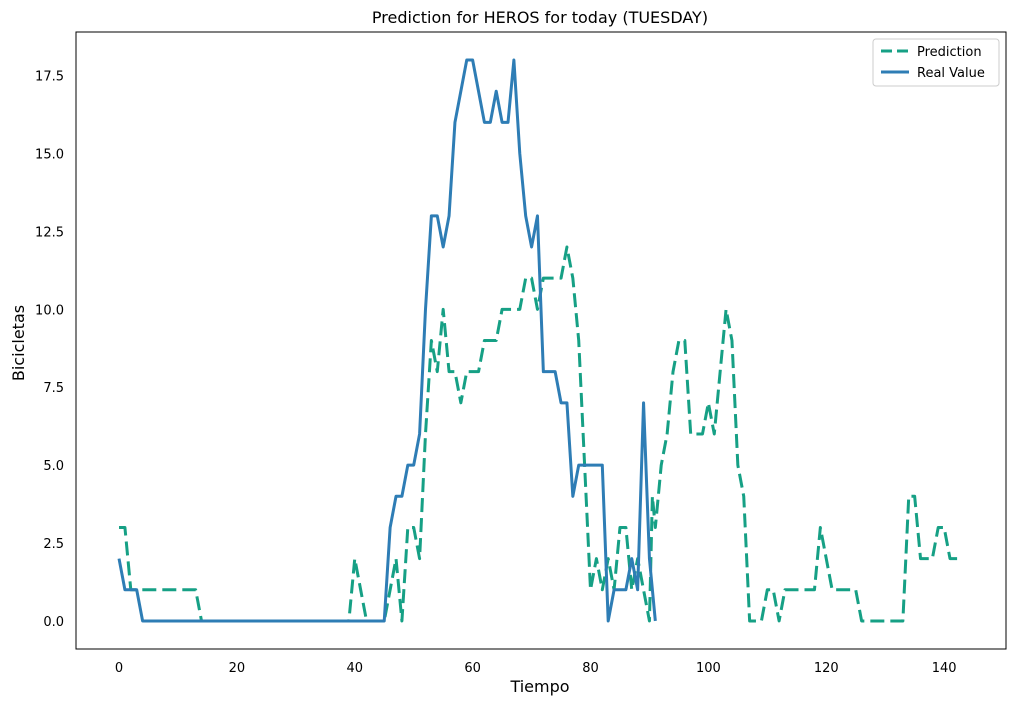 The width and height of the screenshot is (1014, 705). Describe the element at coordinates (49, 155) in the screenshot. I see `y-tick-label: 15.0` at that location.